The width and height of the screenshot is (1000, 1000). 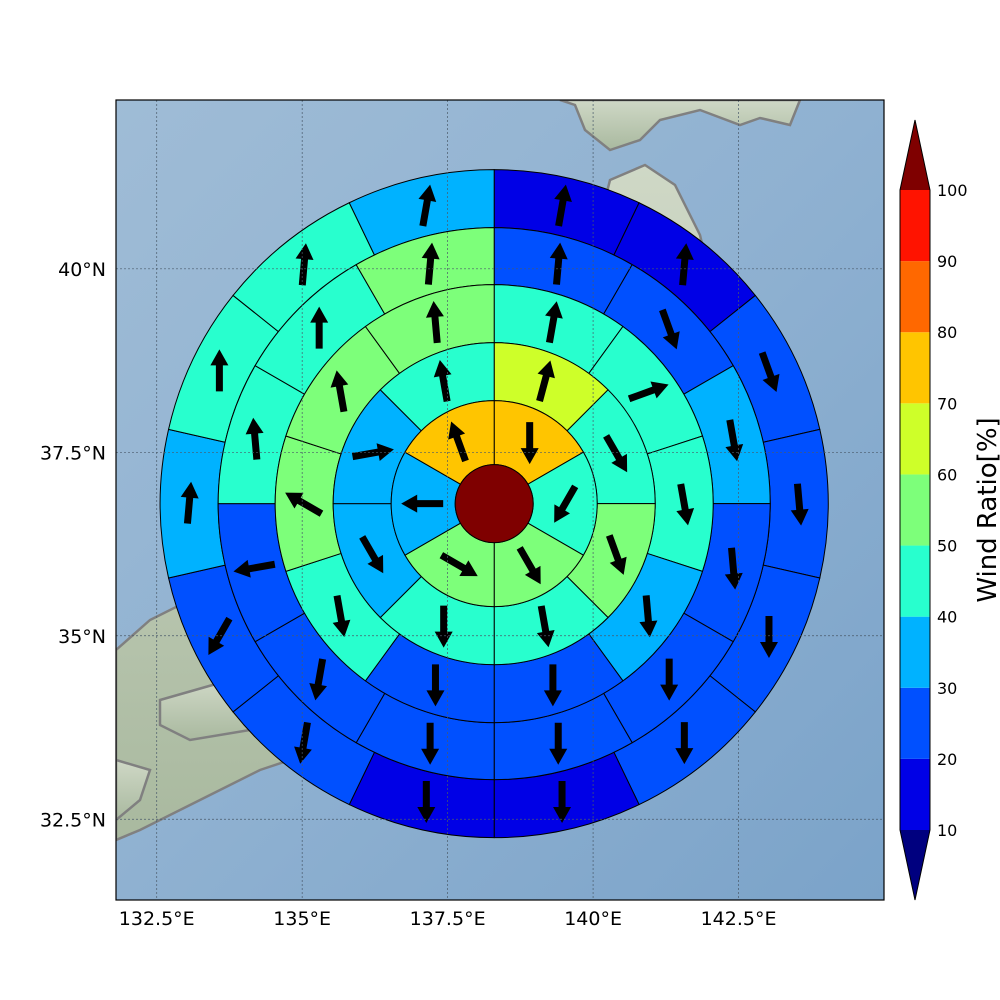 I want to click on colorbar-tick-label-8: 90, so click(x=947, y=261).